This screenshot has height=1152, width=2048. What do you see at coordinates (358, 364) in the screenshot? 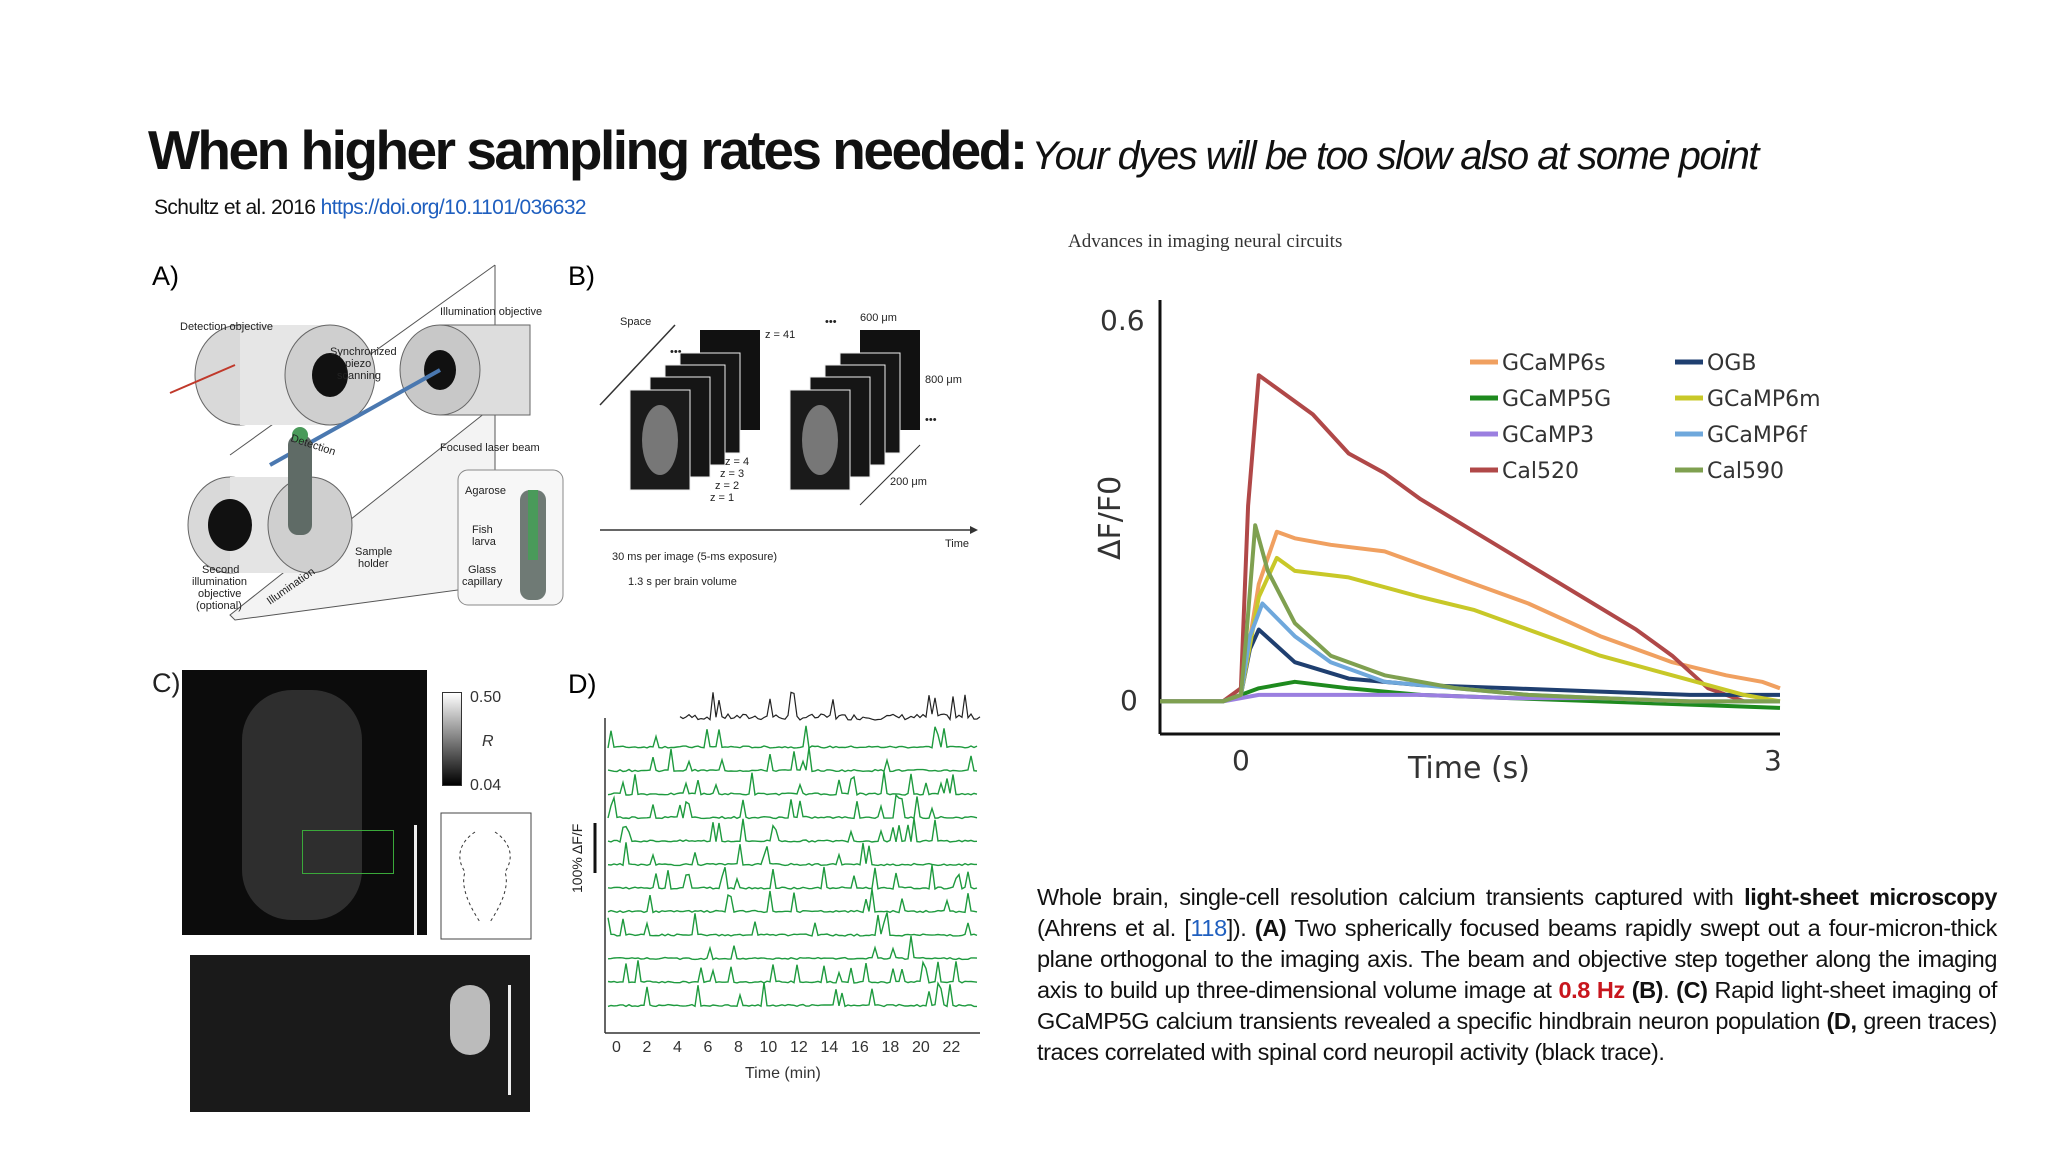
I see `label-piezo: piezo` at bounding box center [358, 364].